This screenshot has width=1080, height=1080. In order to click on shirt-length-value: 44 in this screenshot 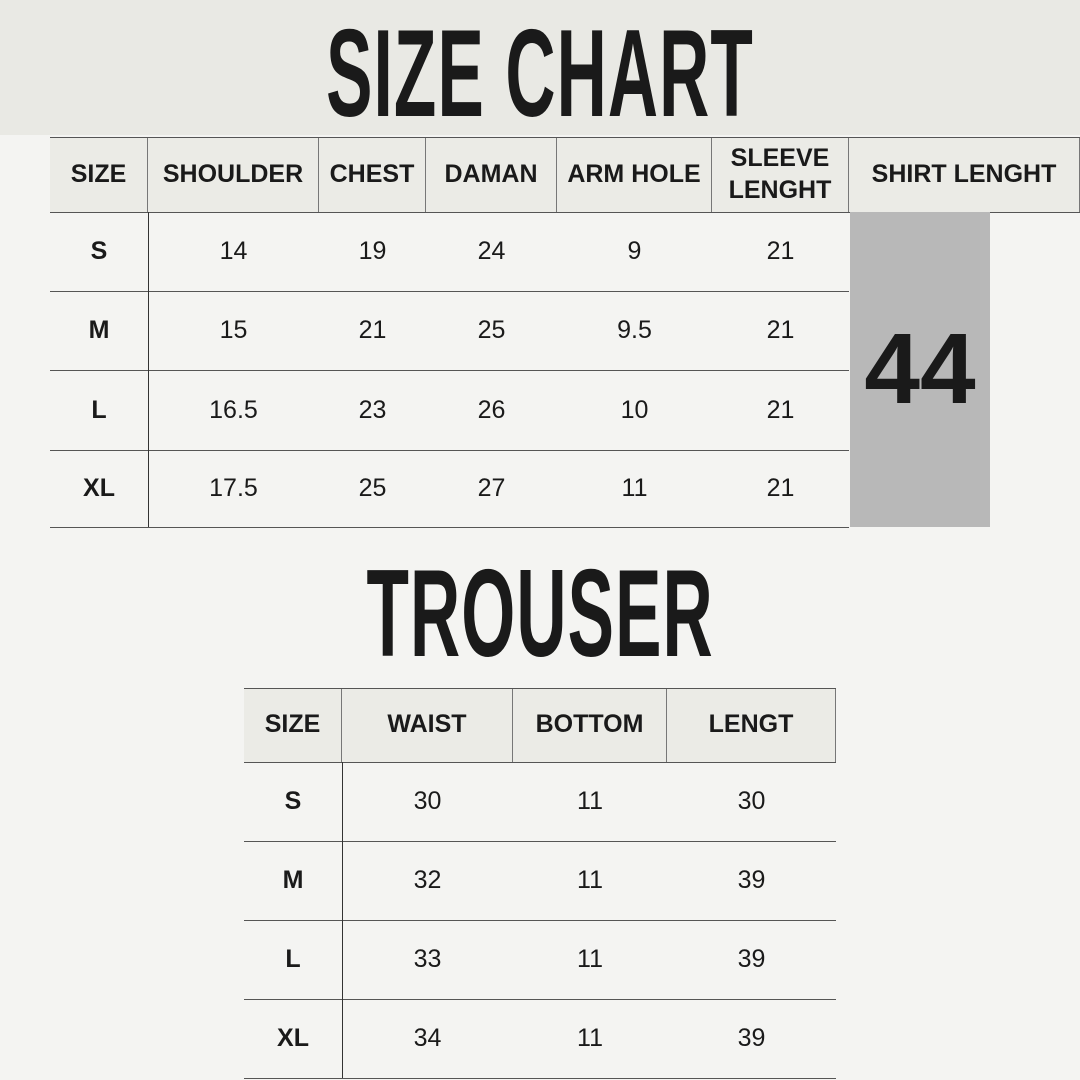, I will do `click(920, 369)`.